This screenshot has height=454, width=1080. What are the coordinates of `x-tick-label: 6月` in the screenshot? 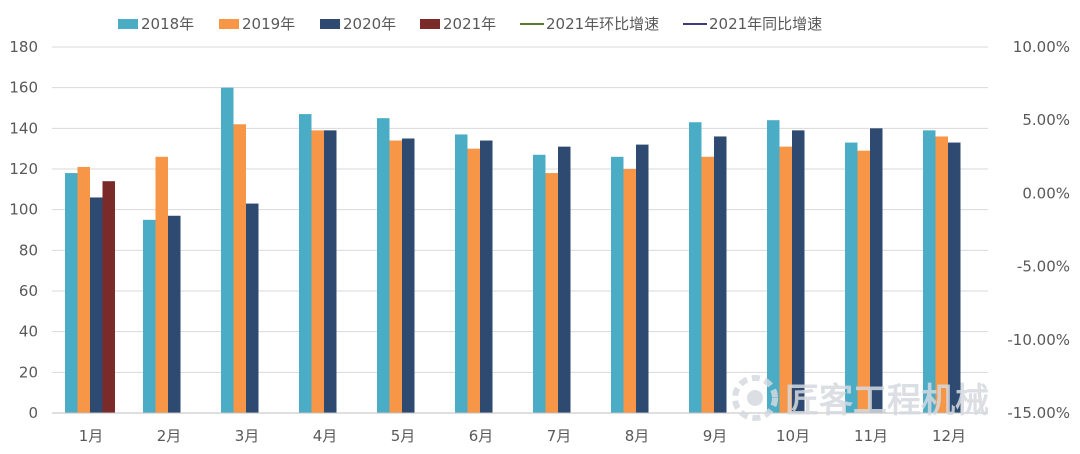 It's located at (481, 436).